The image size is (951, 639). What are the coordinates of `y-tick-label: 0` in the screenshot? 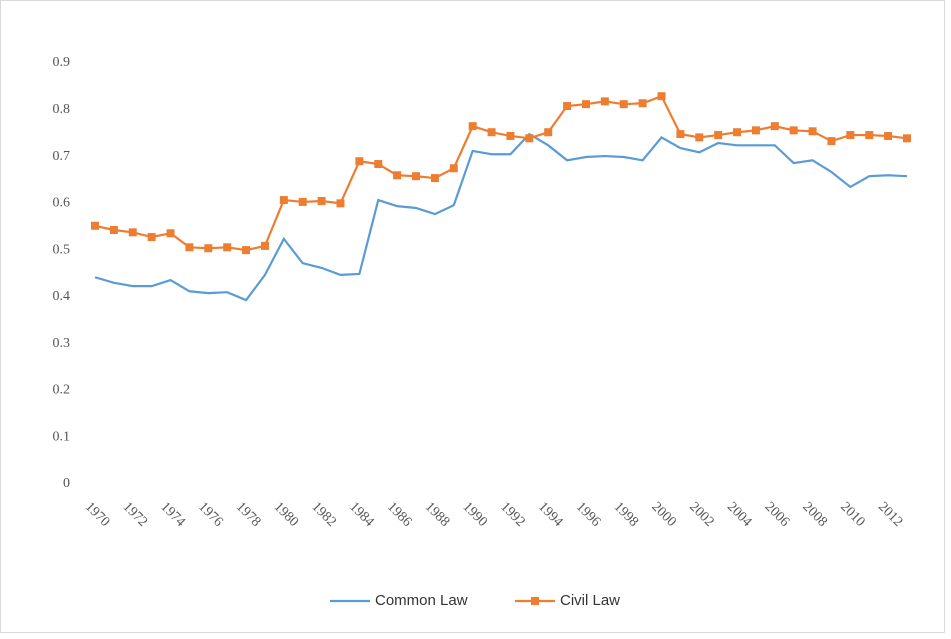 It's located at (66, 483).